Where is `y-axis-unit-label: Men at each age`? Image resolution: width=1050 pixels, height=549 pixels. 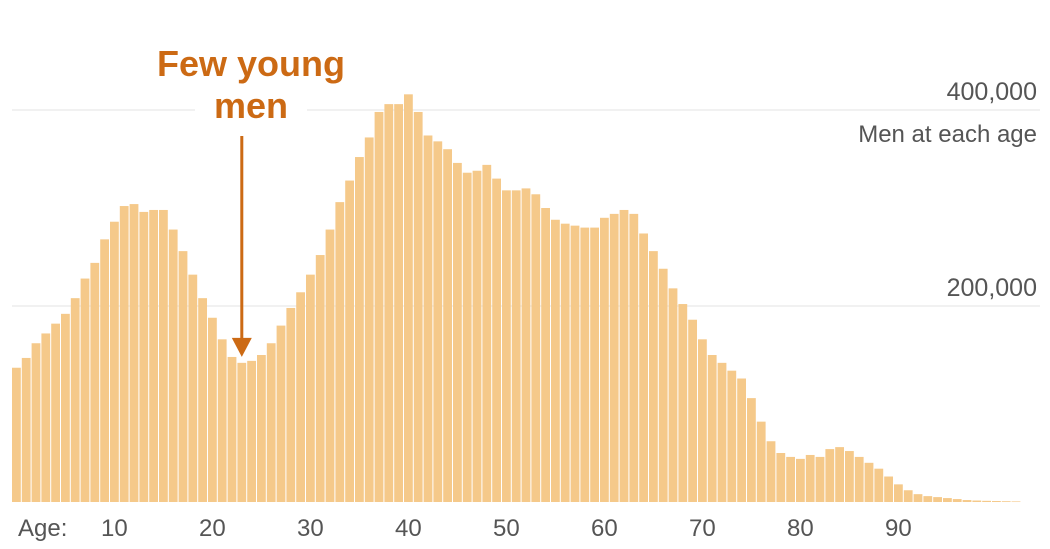
y-axis-unit-label: Men at each age is located at coordinates (947, 134).